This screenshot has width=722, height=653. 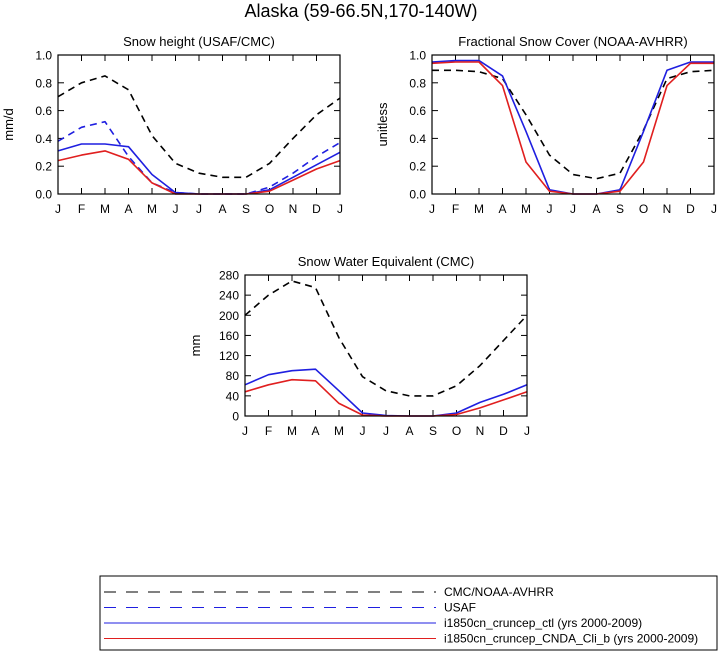 What do you see at coordinates (233, 396) in the screenshot?
I see `y-tick-label: 40` at bounding box center [233, 396].